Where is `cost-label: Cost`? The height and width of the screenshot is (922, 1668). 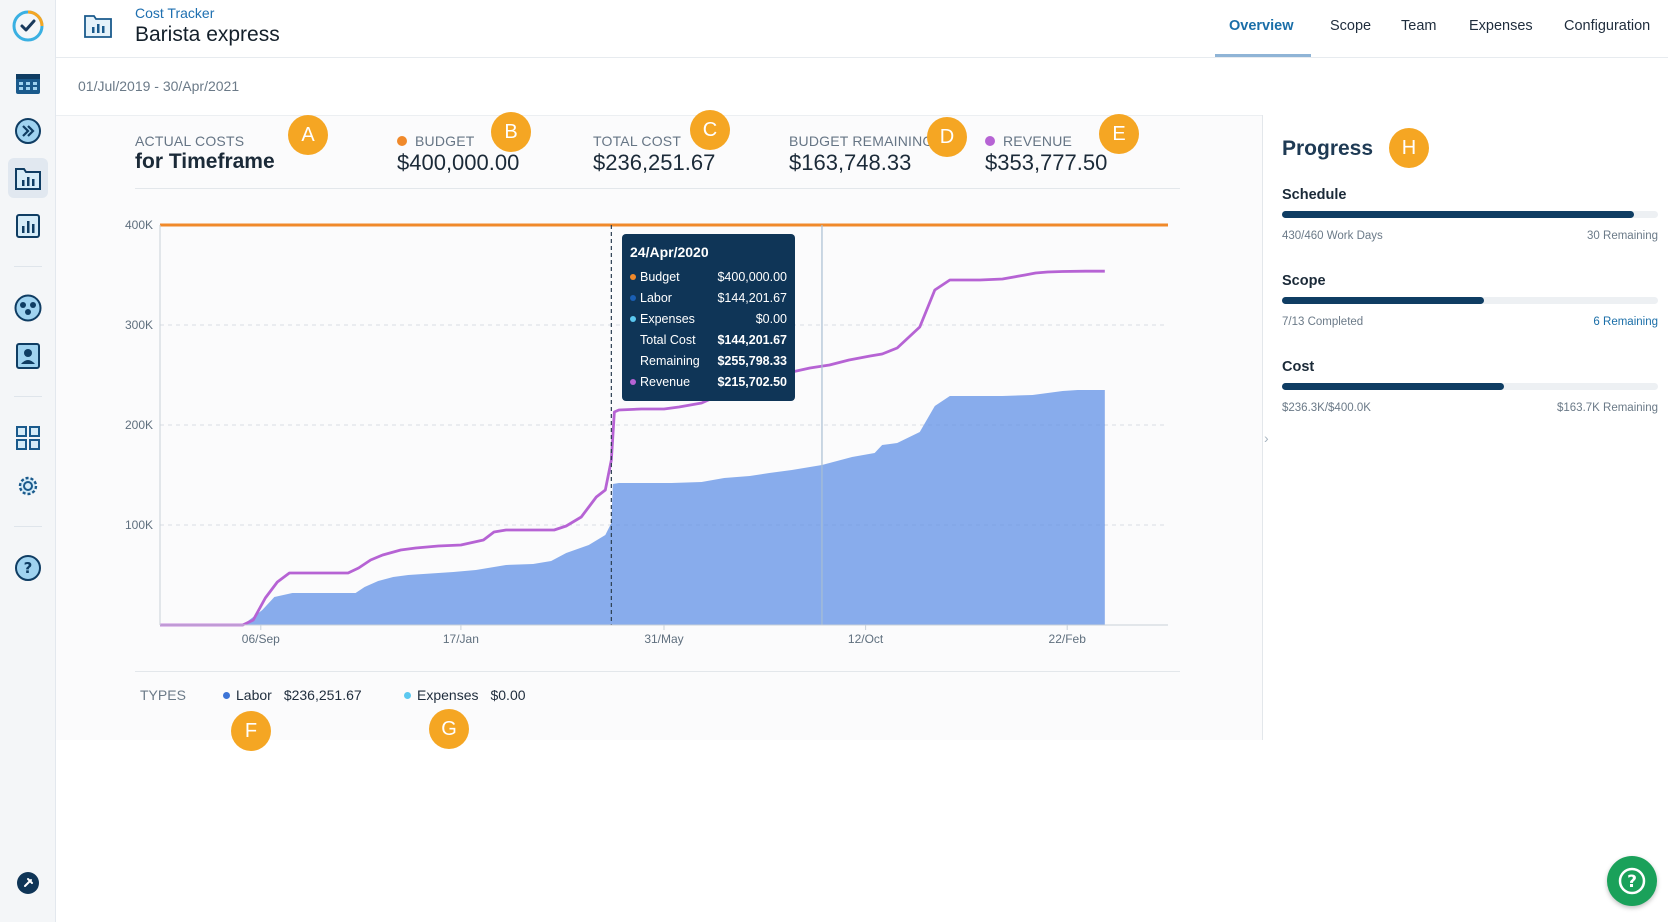 cost-label: Cost is located at coordinates (1298, 367).